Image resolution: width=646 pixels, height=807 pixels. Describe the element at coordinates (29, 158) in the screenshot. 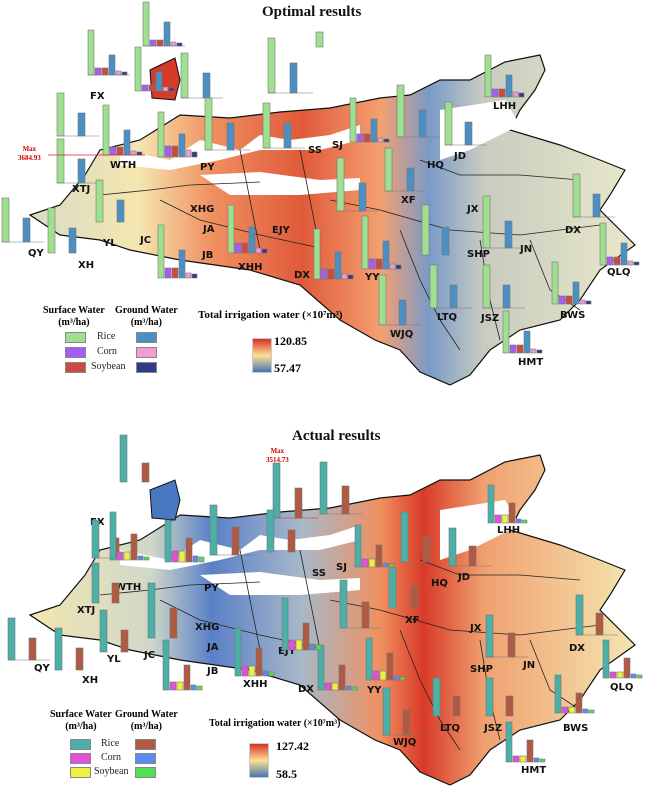

I see `max-value: 3684.93` at that location.